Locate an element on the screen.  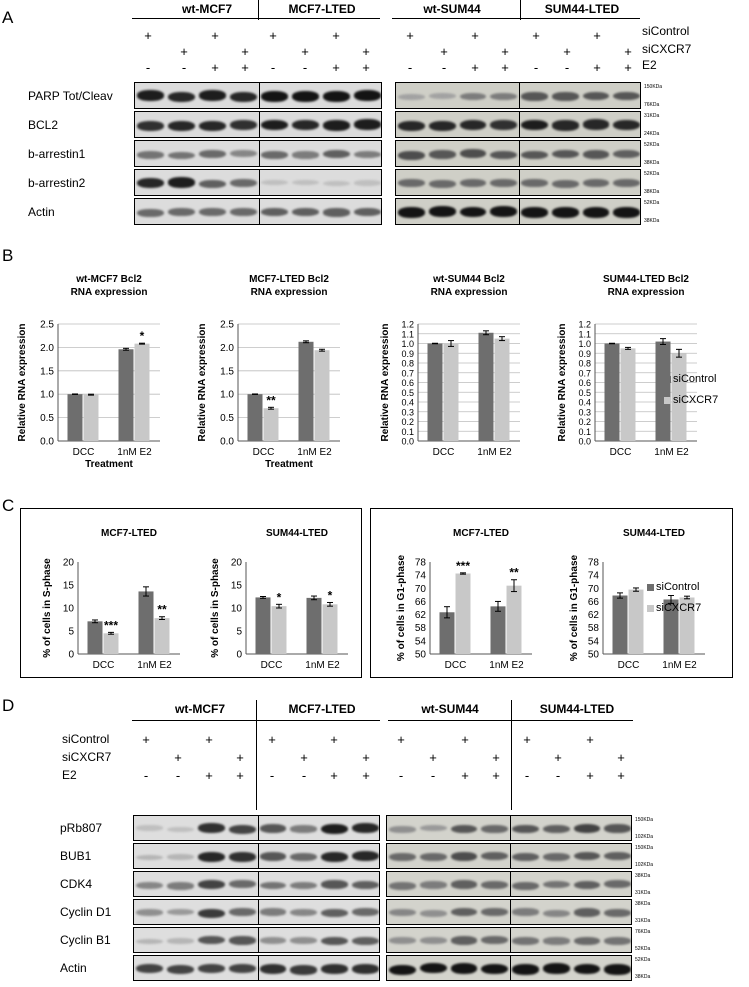
group-underline is located at coordinates (256, 18).